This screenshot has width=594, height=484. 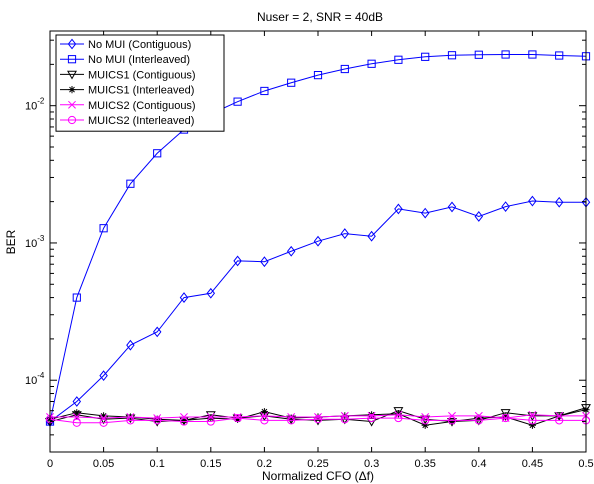 I want to click on legend-label: MUICS2 (Contiguous), so click(x=142, y=106).